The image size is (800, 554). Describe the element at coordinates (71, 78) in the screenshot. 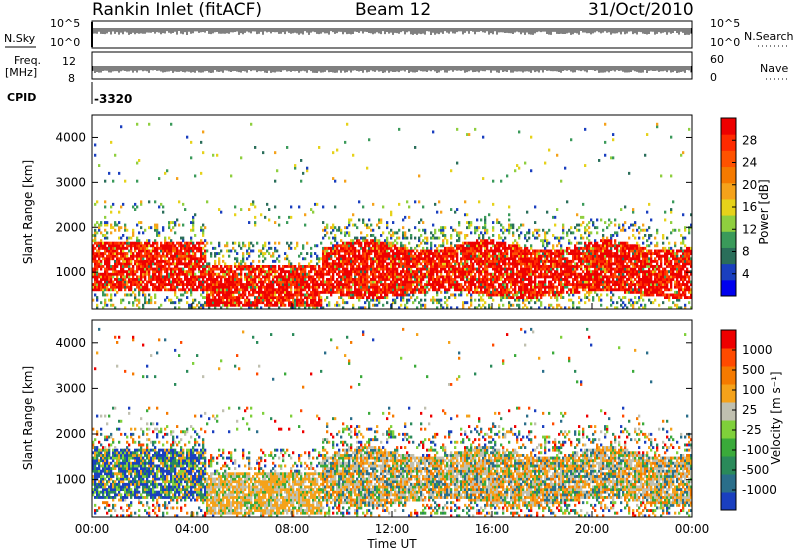

I see `freq-tick-bottom: 8` at that location.